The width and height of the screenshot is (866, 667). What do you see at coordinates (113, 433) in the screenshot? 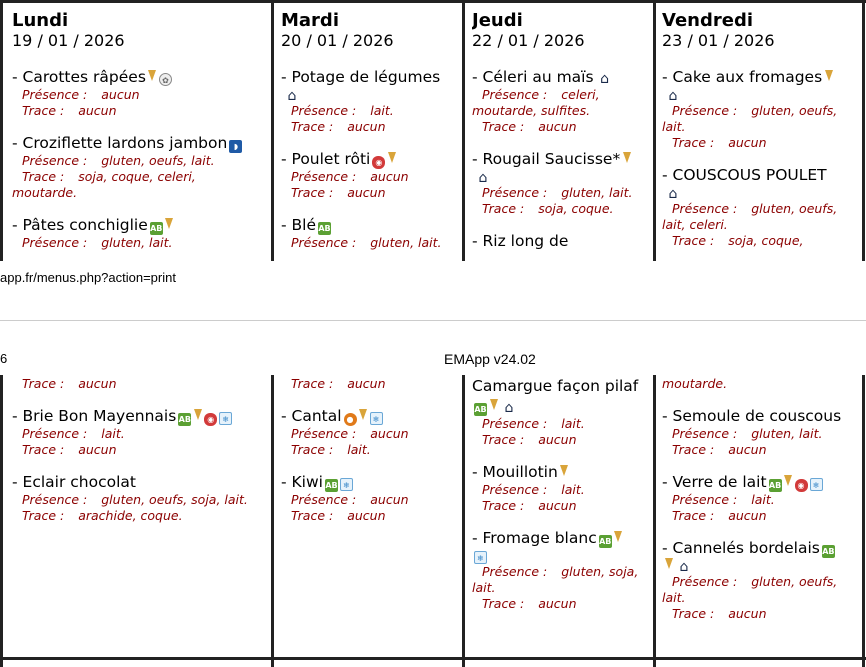
I see `presence-value: lait.` at bounding box center [113, 433].